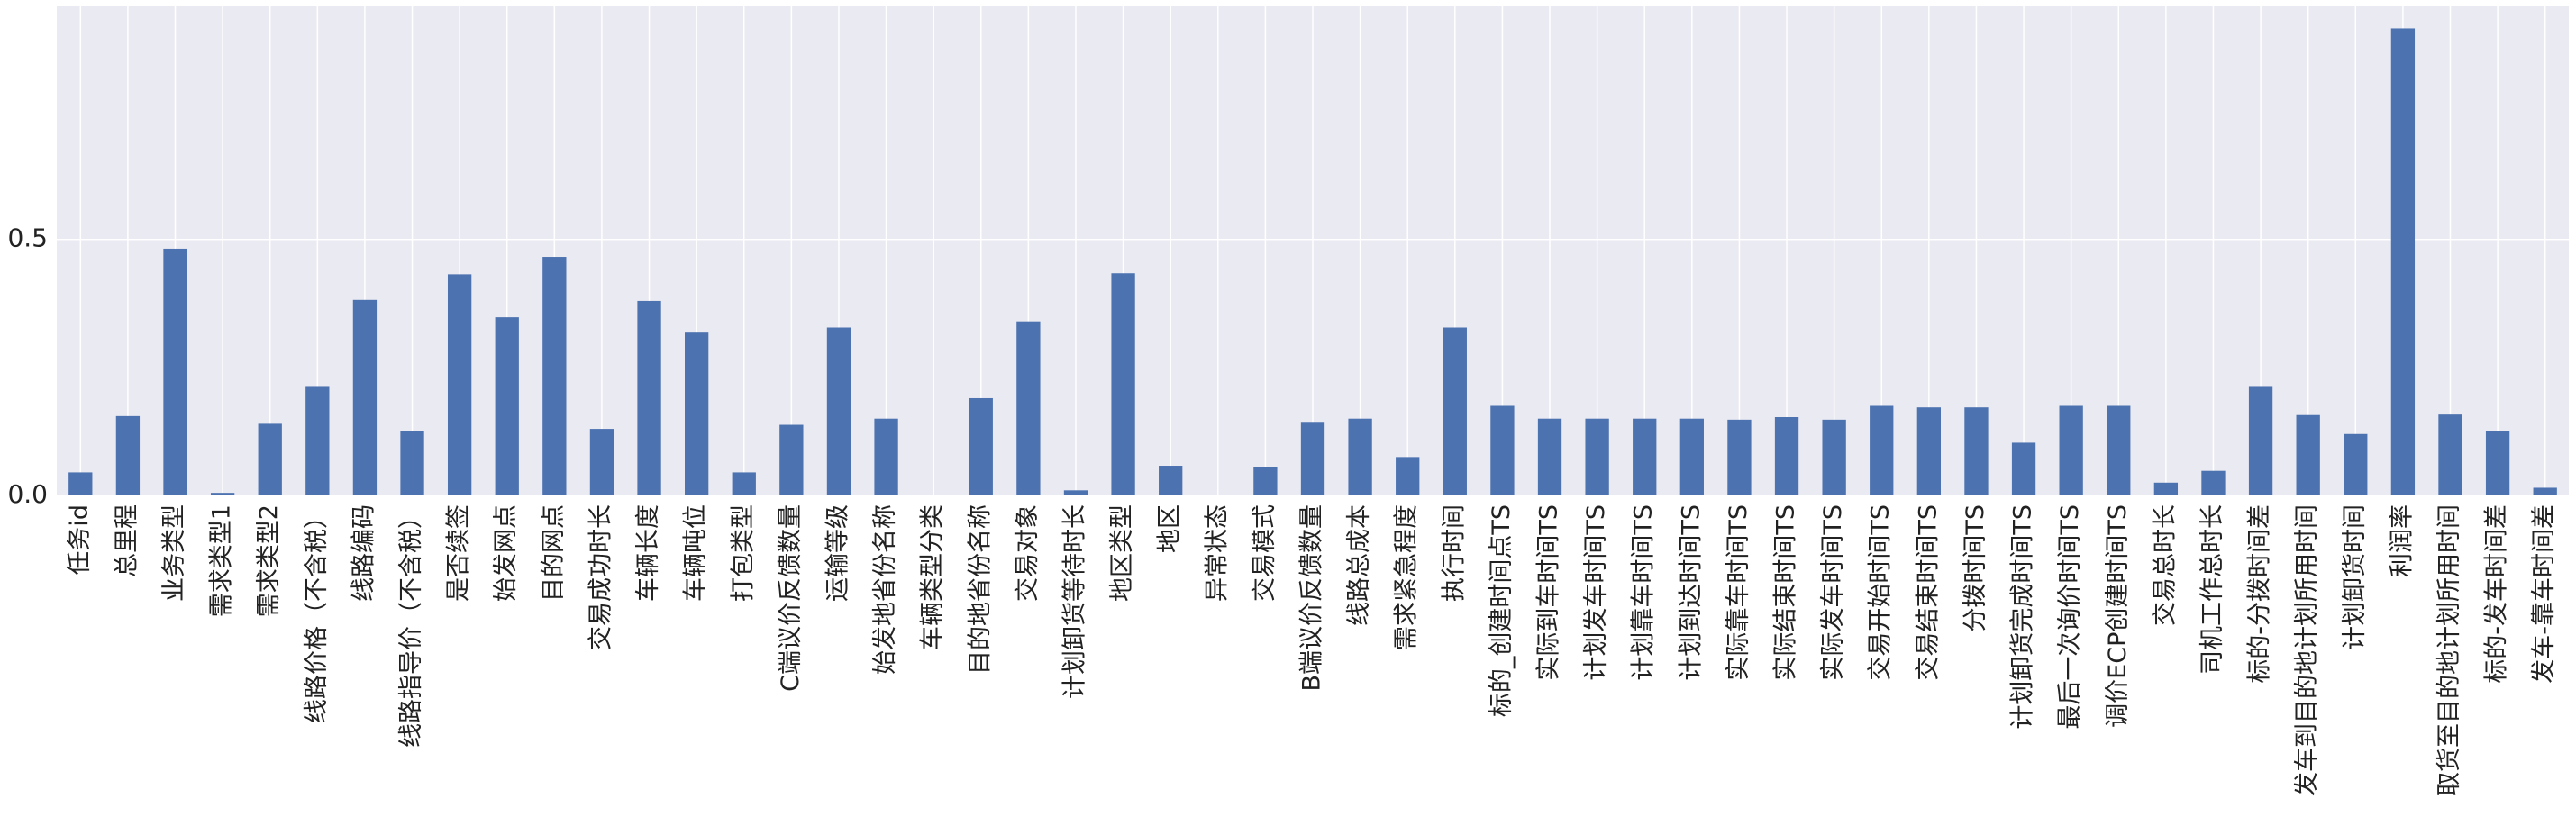 This screenshot has width=2576, height=835. What do you see at coordinates (80, 540) in the screenshot?
I see `x-tick-label: 任务id` at bounding box center [80, 540].